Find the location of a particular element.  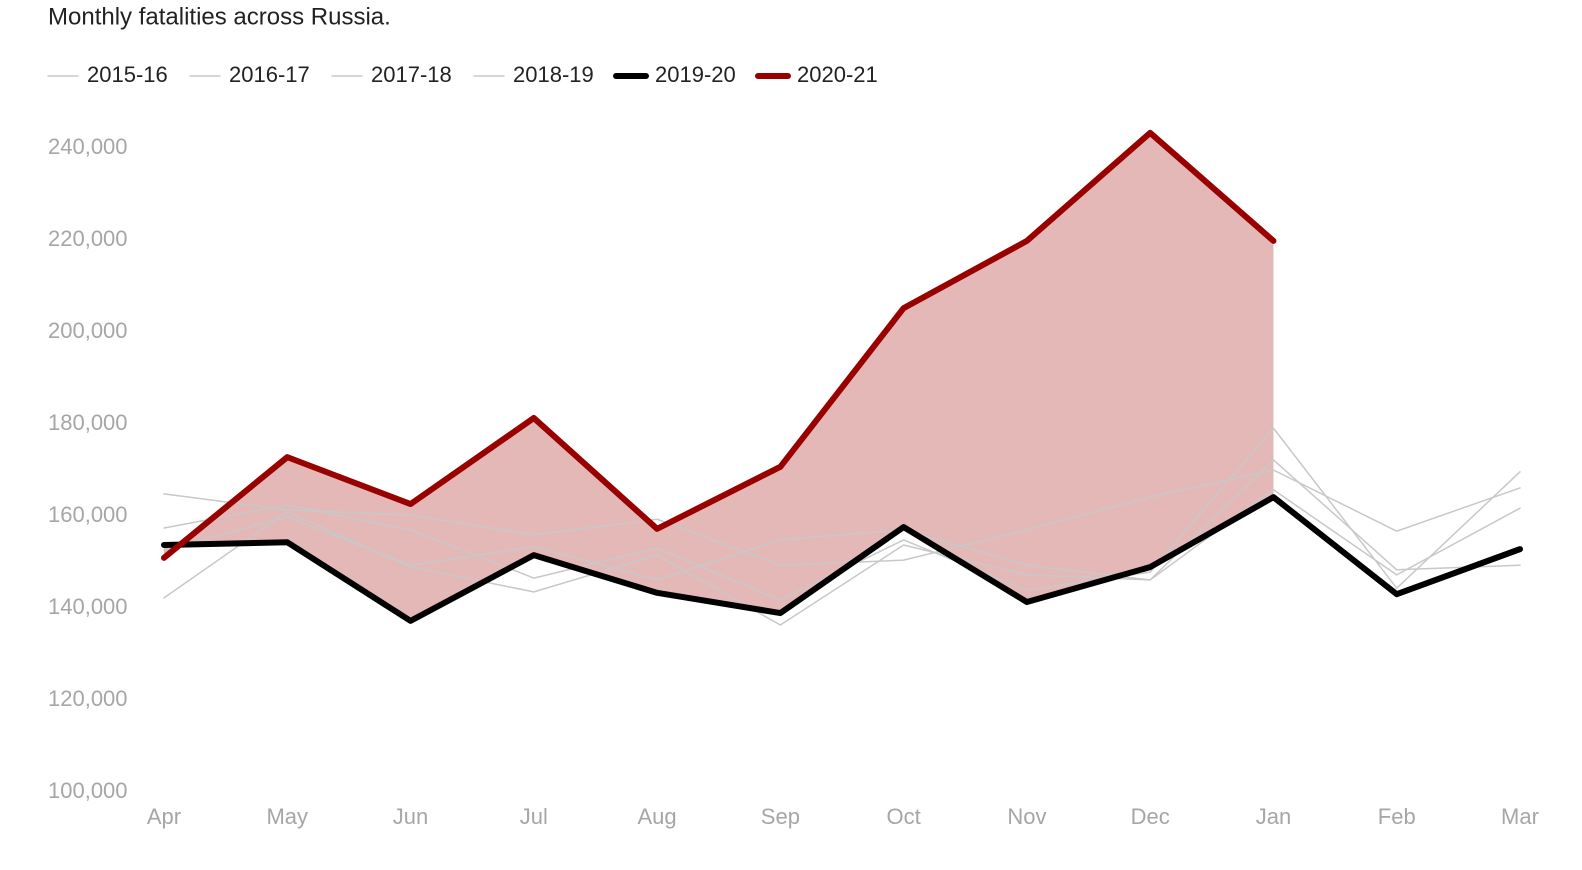

legend-label: 2016-17 is located at coordinates (269, 74).